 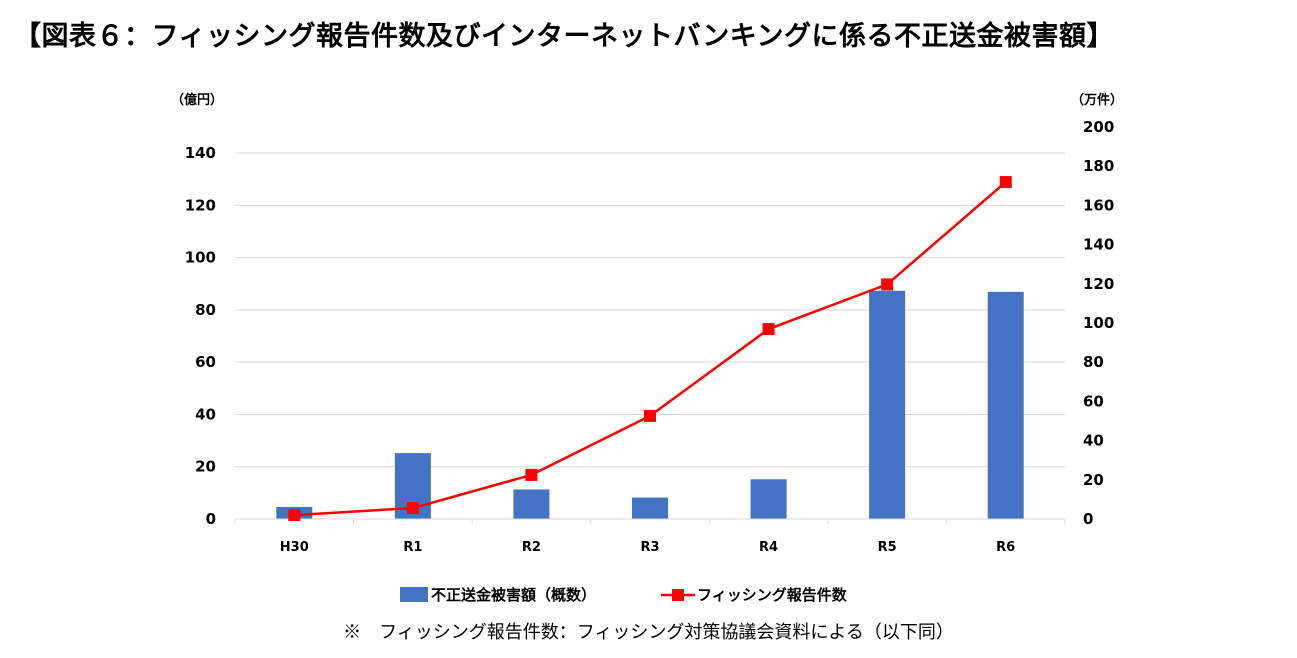 What do you see at coordinates (887, 284) in the screenshot?
I see `point-R5` at bounding box center [887, 284].